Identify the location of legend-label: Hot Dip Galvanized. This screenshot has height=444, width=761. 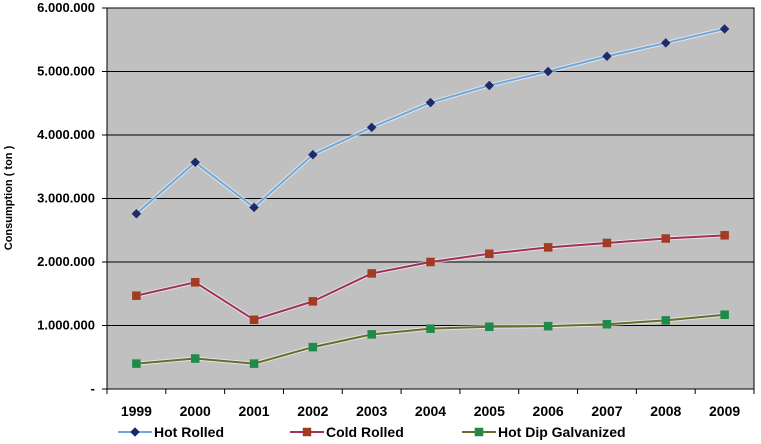
(562, 432).